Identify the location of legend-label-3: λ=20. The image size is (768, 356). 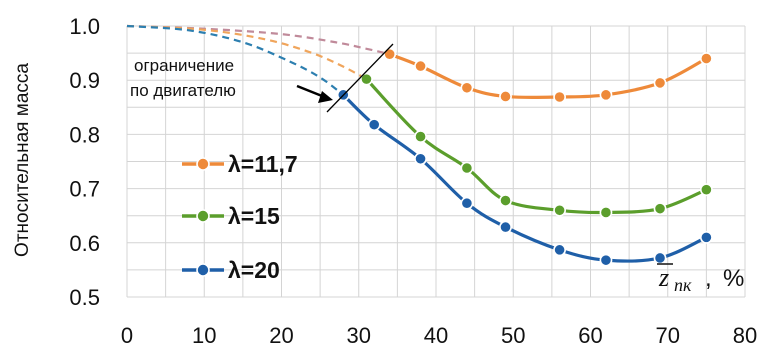
(254, 270).